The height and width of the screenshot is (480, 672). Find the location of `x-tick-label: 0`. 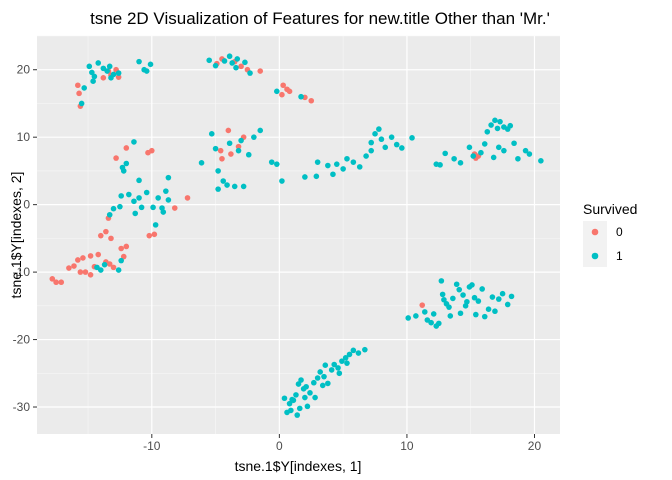

x-tick-label: 0 is located at coordinates (279, 446).